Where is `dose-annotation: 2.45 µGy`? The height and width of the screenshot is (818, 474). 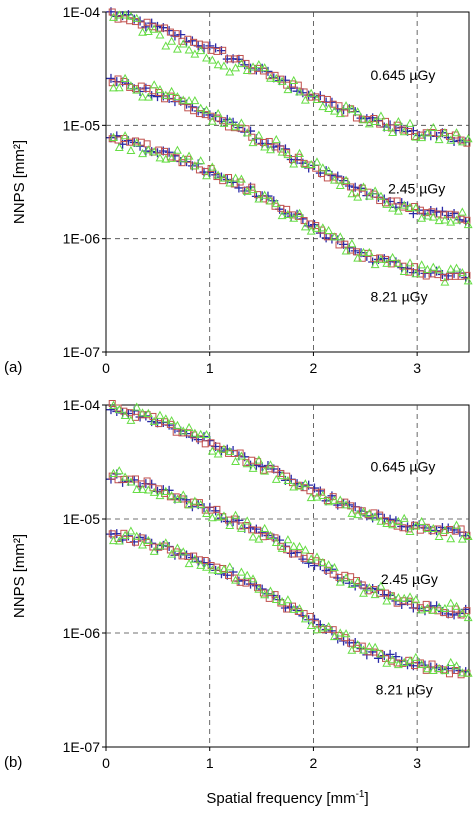
dose-annotation: 2.45 µGy is located at coordinates (409, 579).